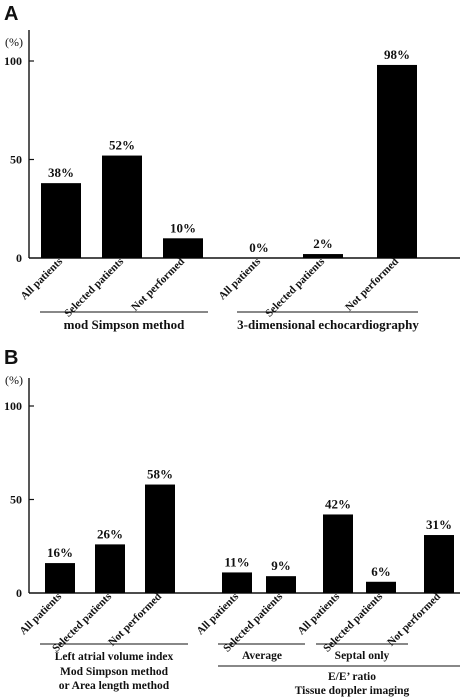  I want to click on panel-b-ee-label: E/E’ ratio, so click(352, 677).